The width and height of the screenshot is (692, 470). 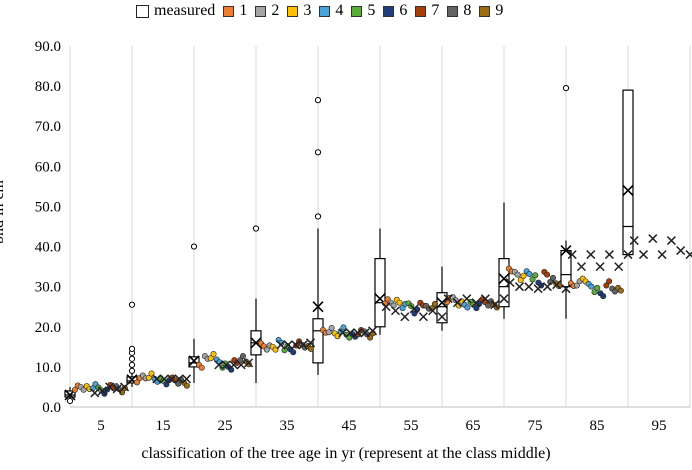 What do you see at coordinates (287, 426) in the screenshot?
I see `x-tick-label: 35` at bounding box center [287, 426].